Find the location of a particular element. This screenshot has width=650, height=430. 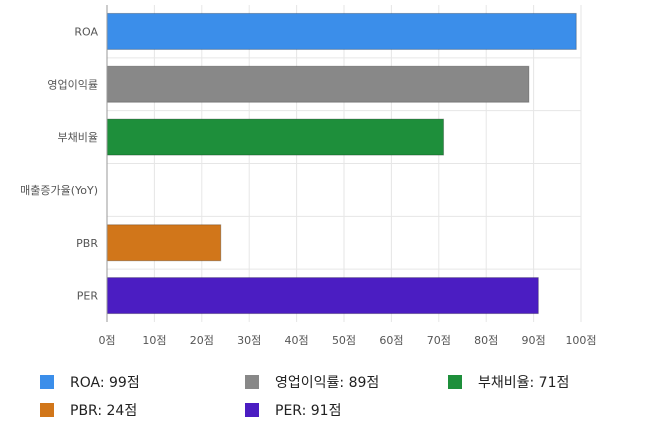

legend-item-pbr: PBR: 24점 is located at coordinates (88, 410).